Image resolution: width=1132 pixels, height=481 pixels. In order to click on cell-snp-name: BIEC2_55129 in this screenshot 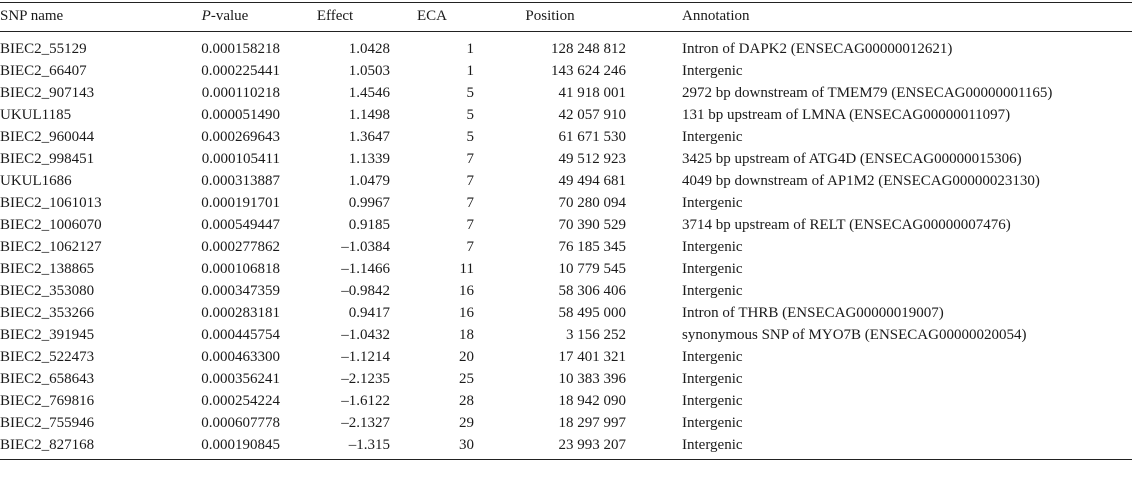, I will do `click(43, 49)`.